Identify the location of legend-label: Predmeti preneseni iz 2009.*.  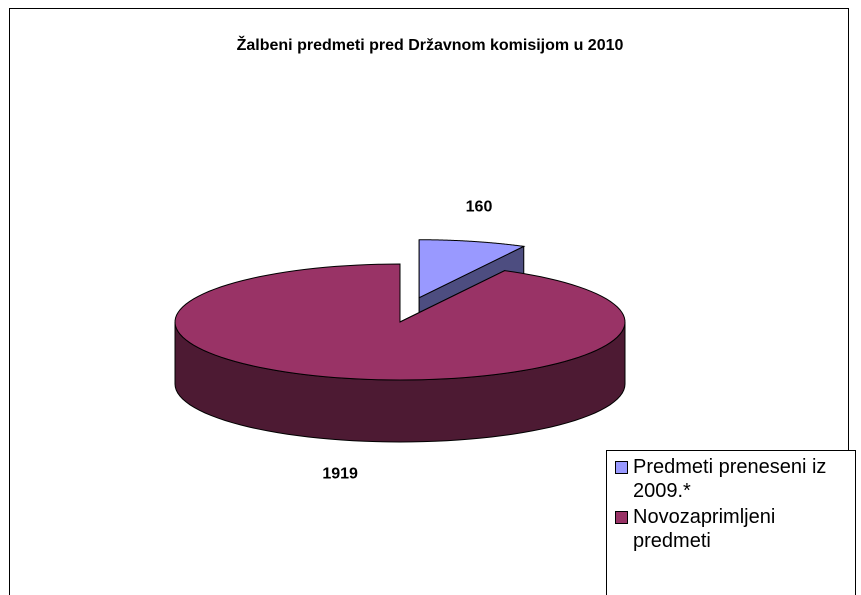
(730, 479).